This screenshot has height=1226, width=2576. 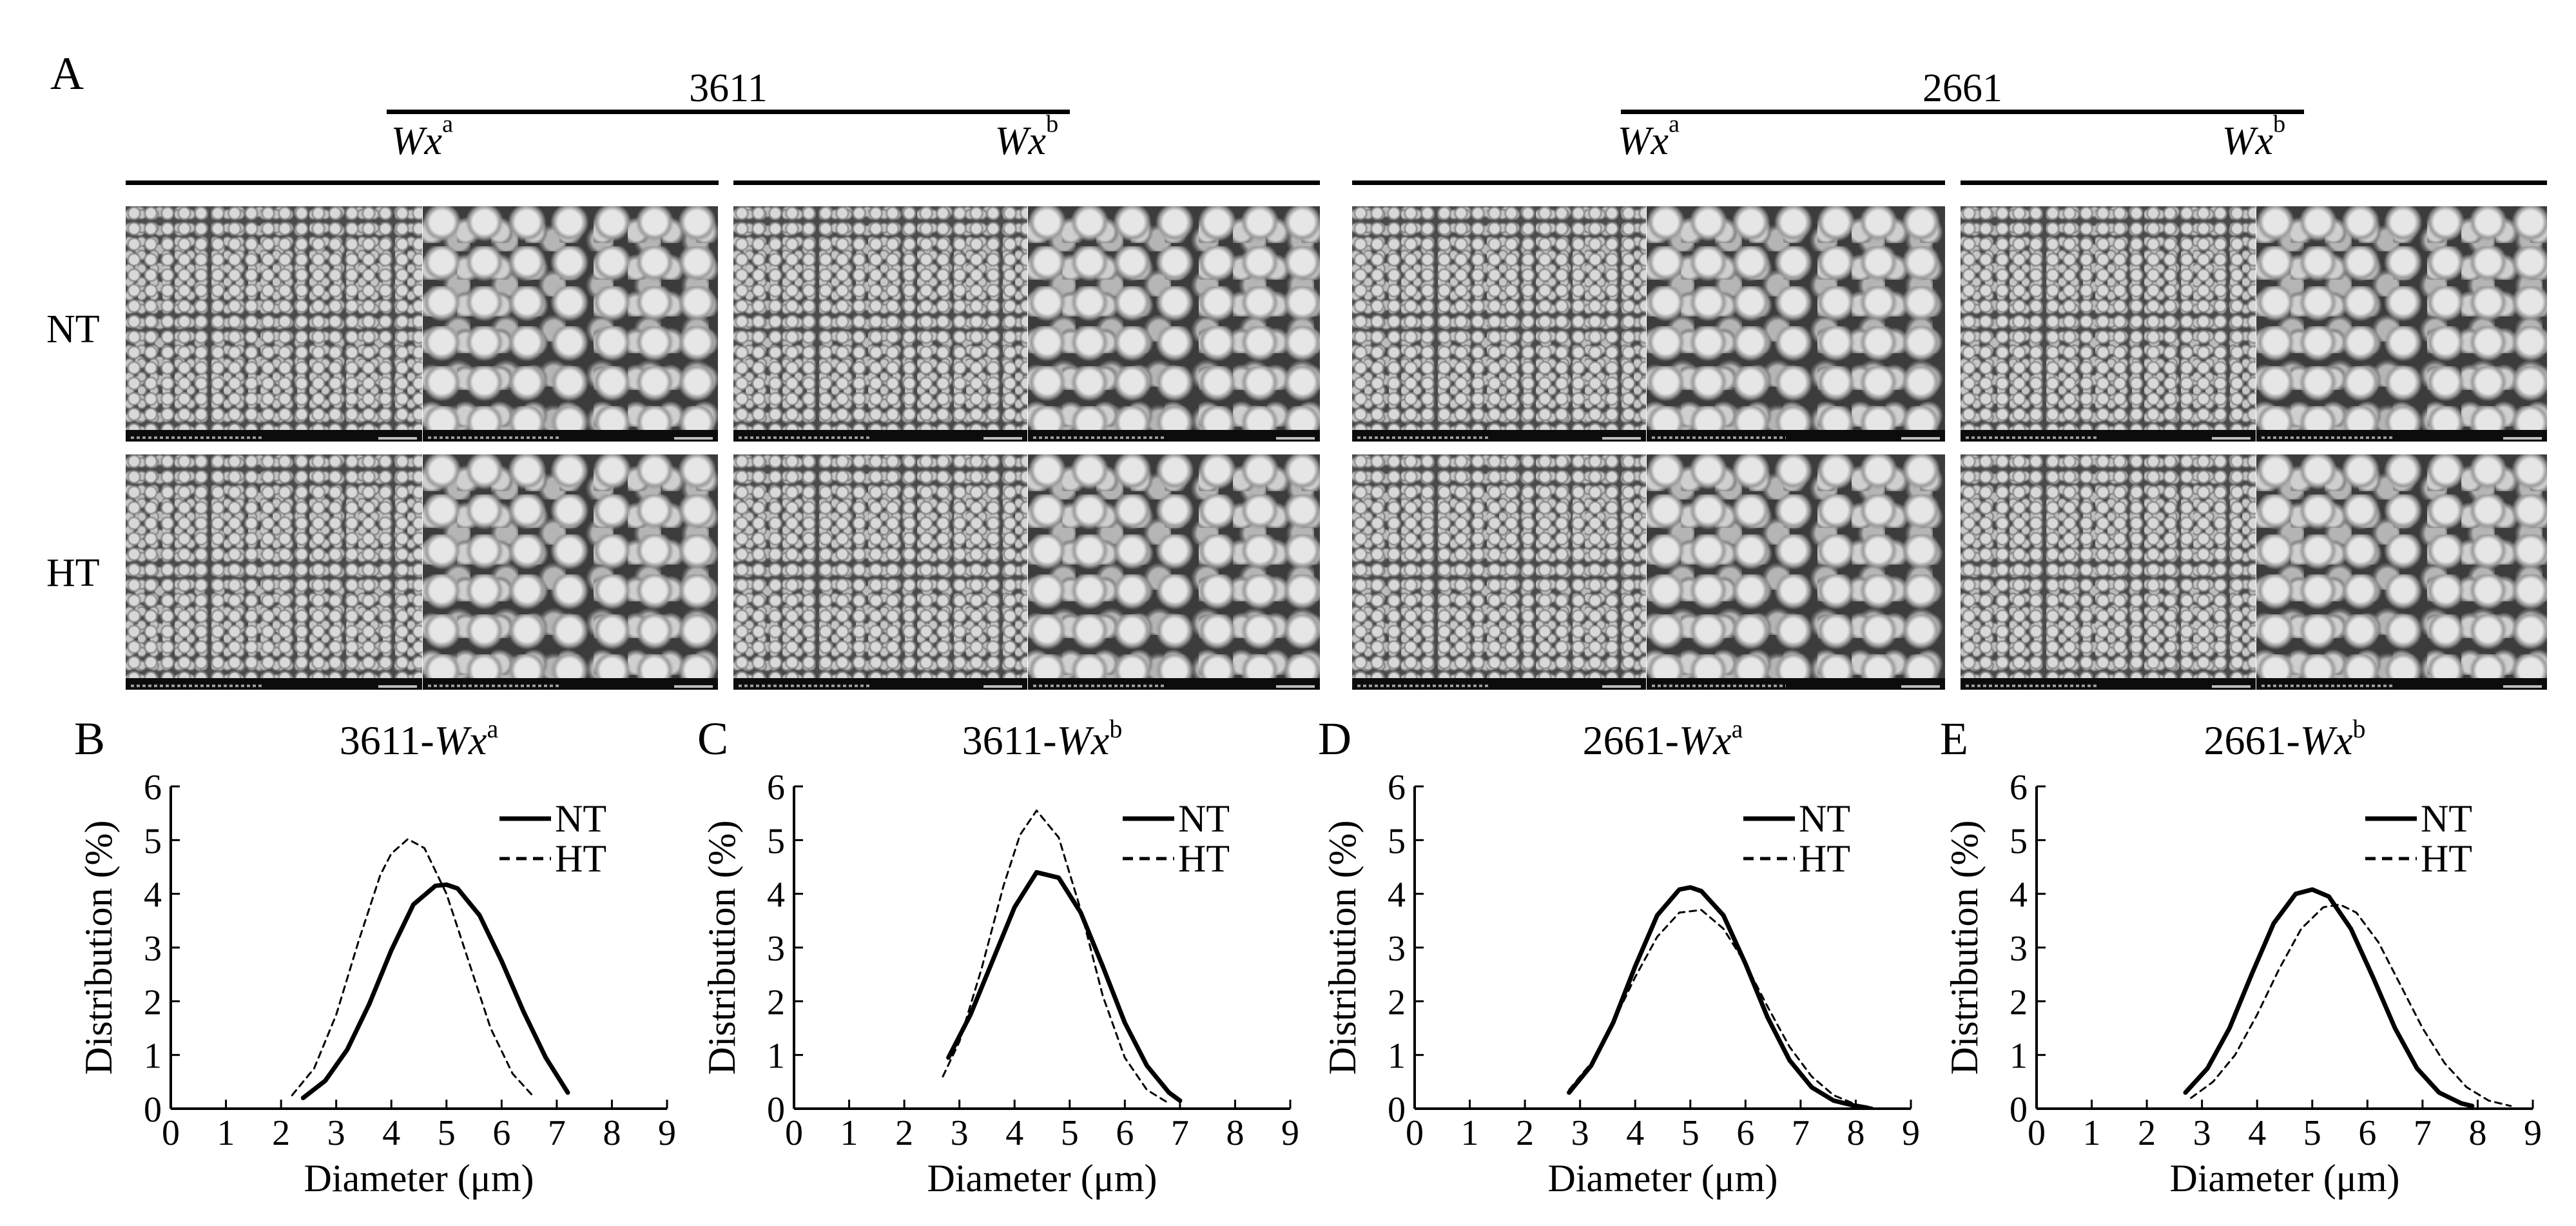 What do you see at coordinates (557, 1133) in the screenshot?
I see `panel-b-x-tick-label: 7` at bounding box center [557, 1133].